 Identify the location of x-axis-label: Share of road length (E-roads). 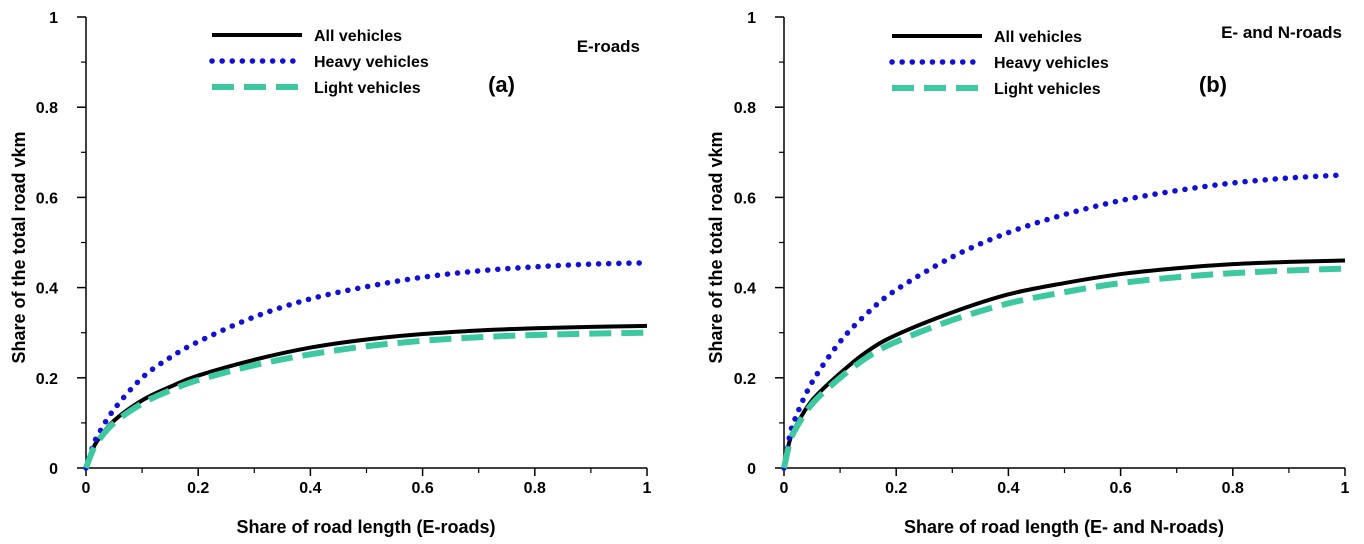
(365, 527).